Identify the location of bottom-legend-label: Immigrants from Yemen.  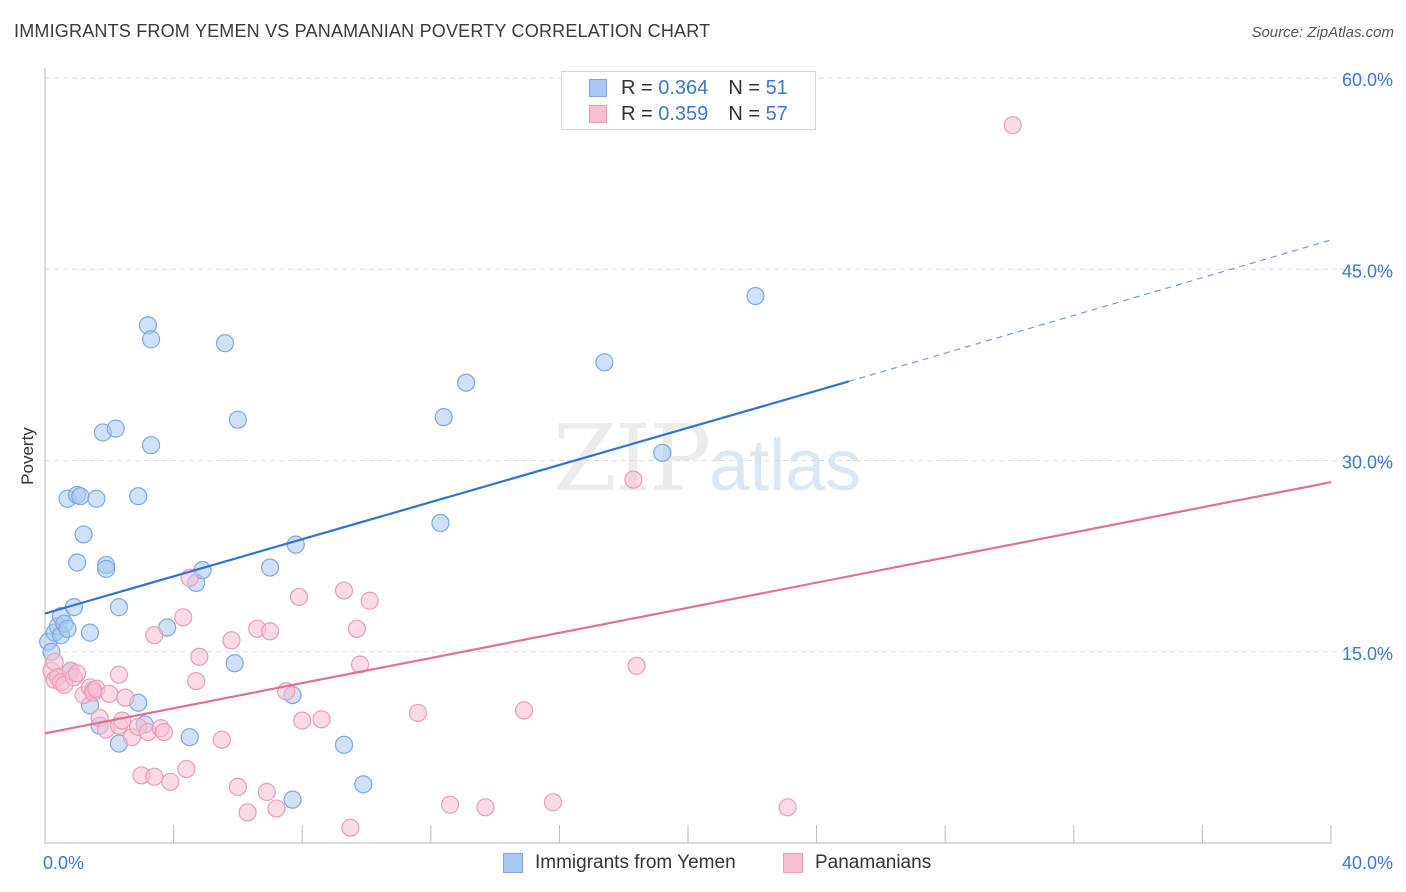
(635, 862).